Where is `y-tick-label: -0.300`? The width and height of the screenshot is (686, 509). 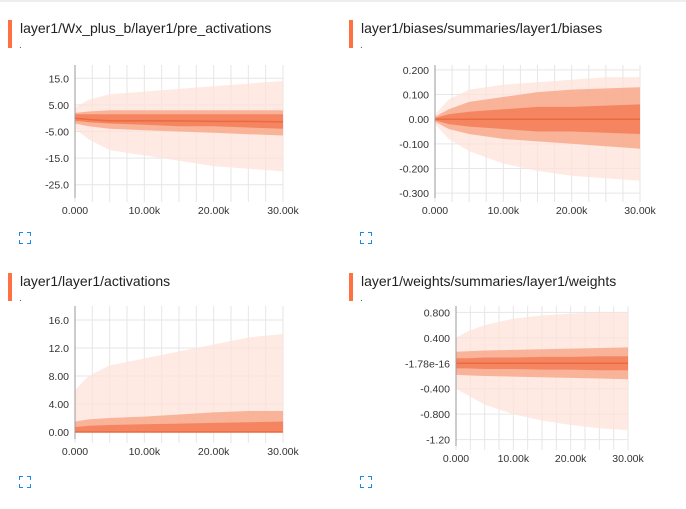
y-tick-label: -0.300 is located at coordinates (414, 194).